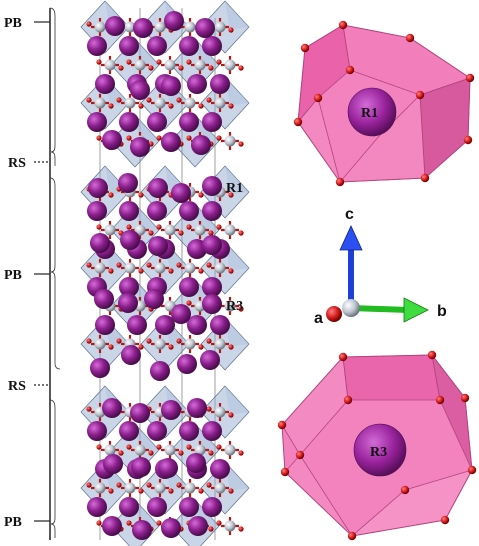 This screenshot has width=479, height=546. Describe the element at coordinates (349, 214) in the screenshot. I see `axis-label-c: c` at that location.